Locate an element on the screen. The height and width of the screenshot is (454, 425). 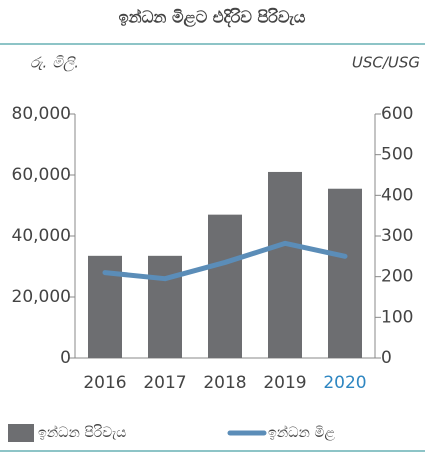
legend-label: ඉන්ධන මිළ is located at coordinates (301, 433).